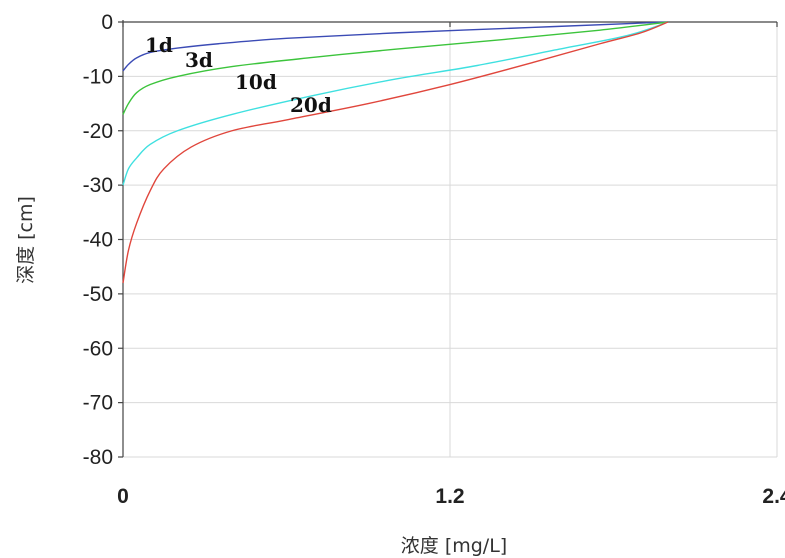 This screenshot has height=558, width=785. What do you see at coordinates (256, 82) in the screenshot?
I see `curve-label-10d: 10d` at bounding box center [256, 82].